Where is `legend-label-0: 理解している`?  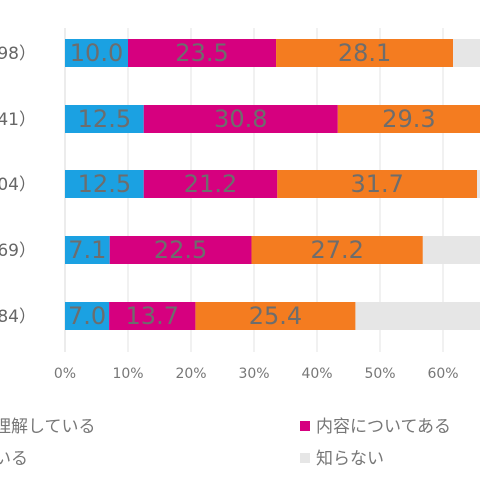 legend-label-0: 理解している is located at coordinates (48, 427).